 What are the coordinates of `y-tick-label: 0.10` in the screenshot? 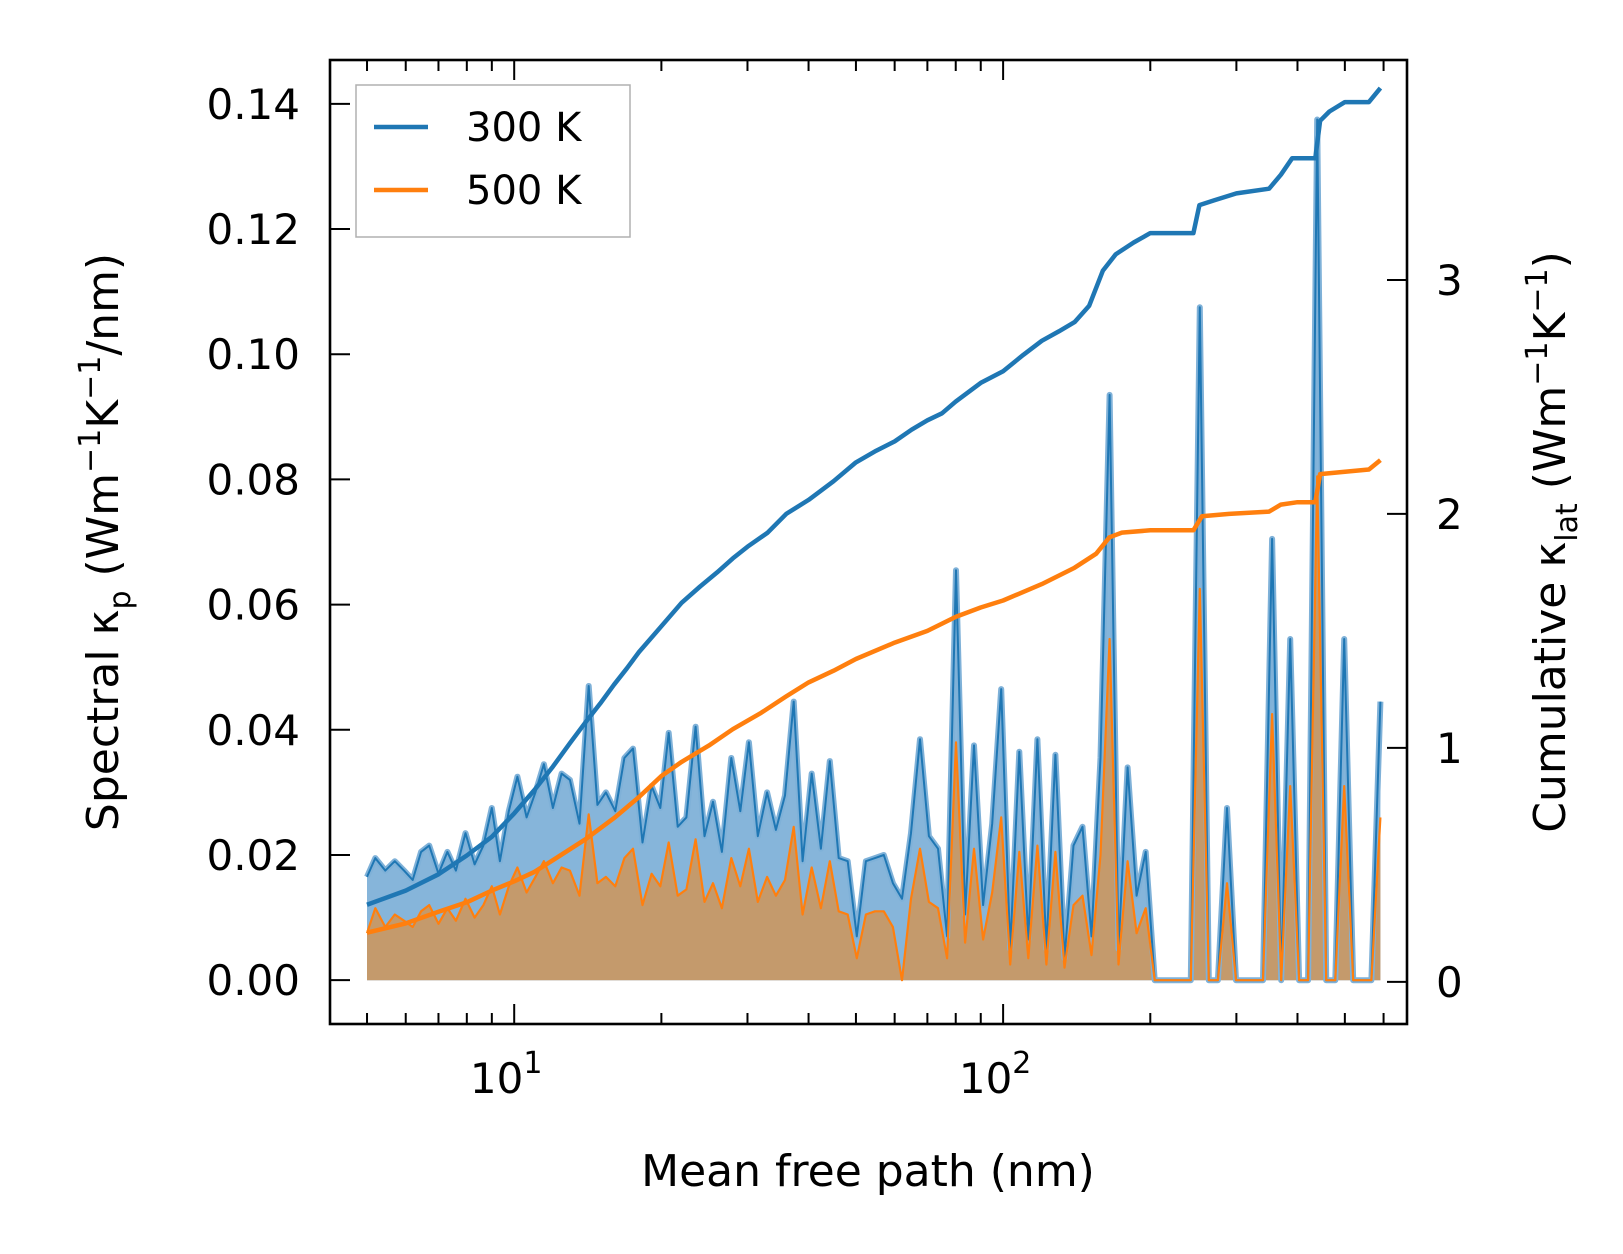 It's located at (253, 354).